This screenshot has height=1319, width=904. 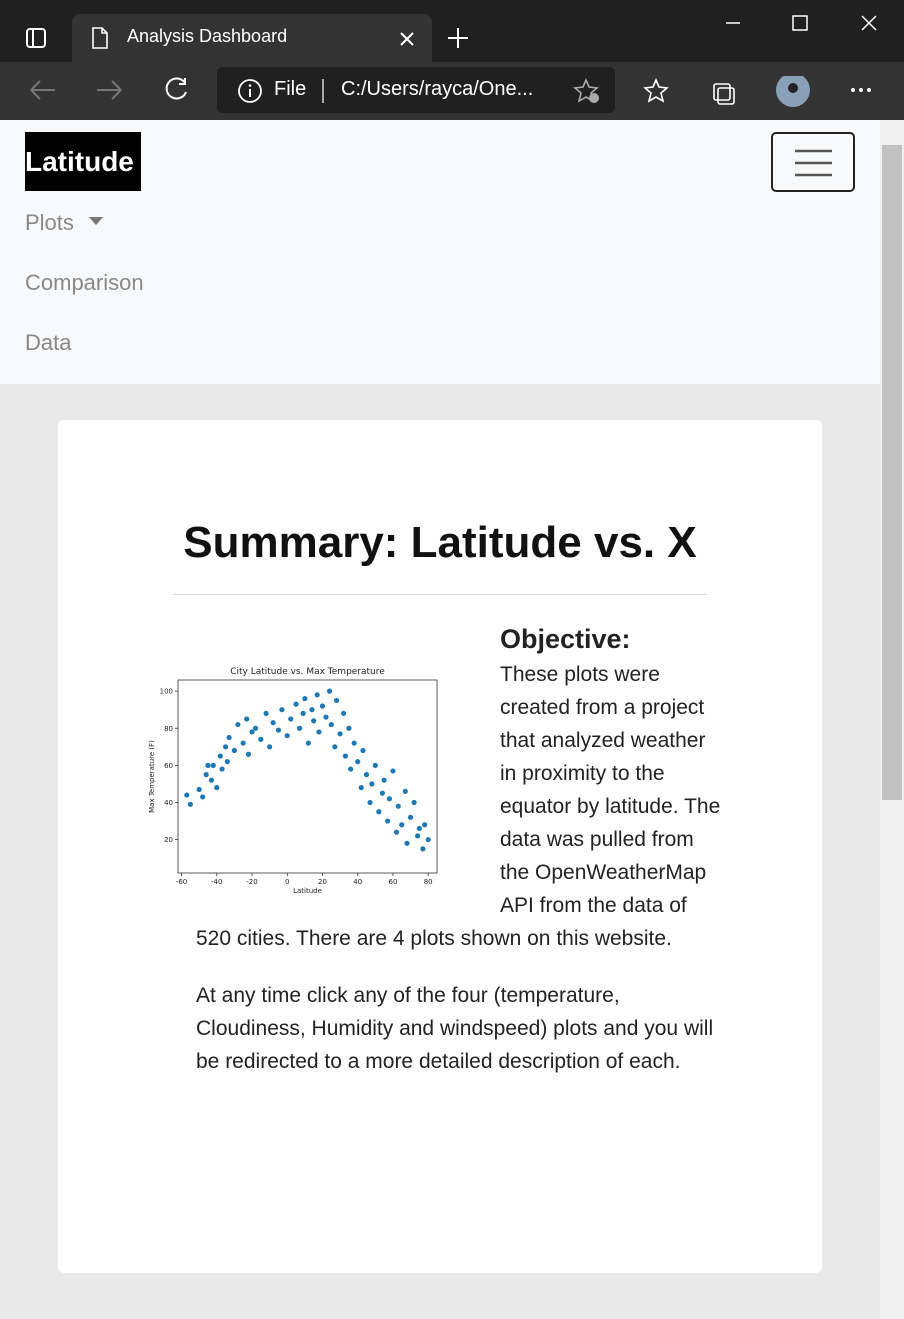 What do you see at coordinates (83, 161) in the screenshot?
I see `navbar-brand: Latitude` at bounding box center [83, 161].